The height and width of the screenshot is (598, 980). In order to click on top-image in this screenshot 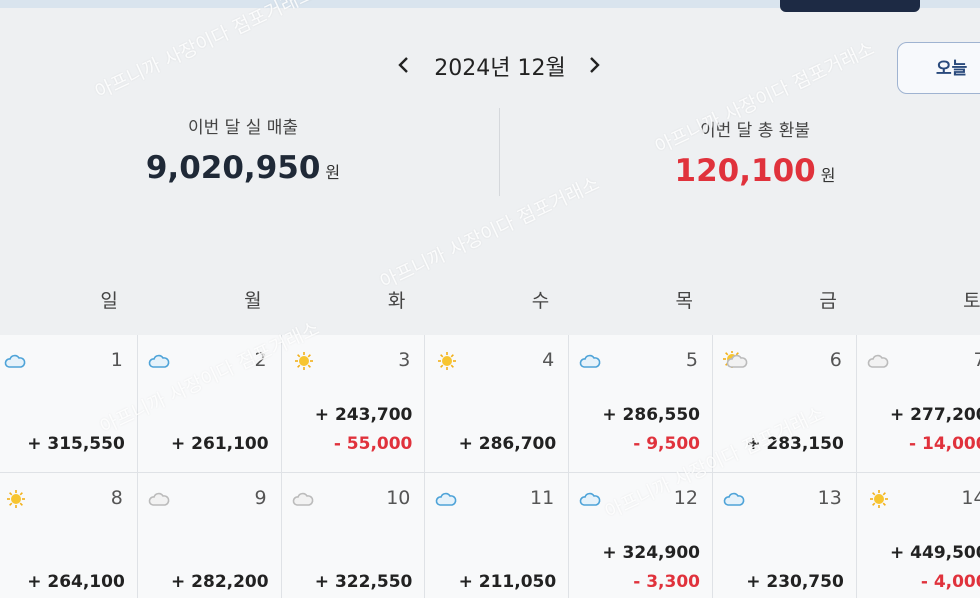, I will do `click(850, 6)`.